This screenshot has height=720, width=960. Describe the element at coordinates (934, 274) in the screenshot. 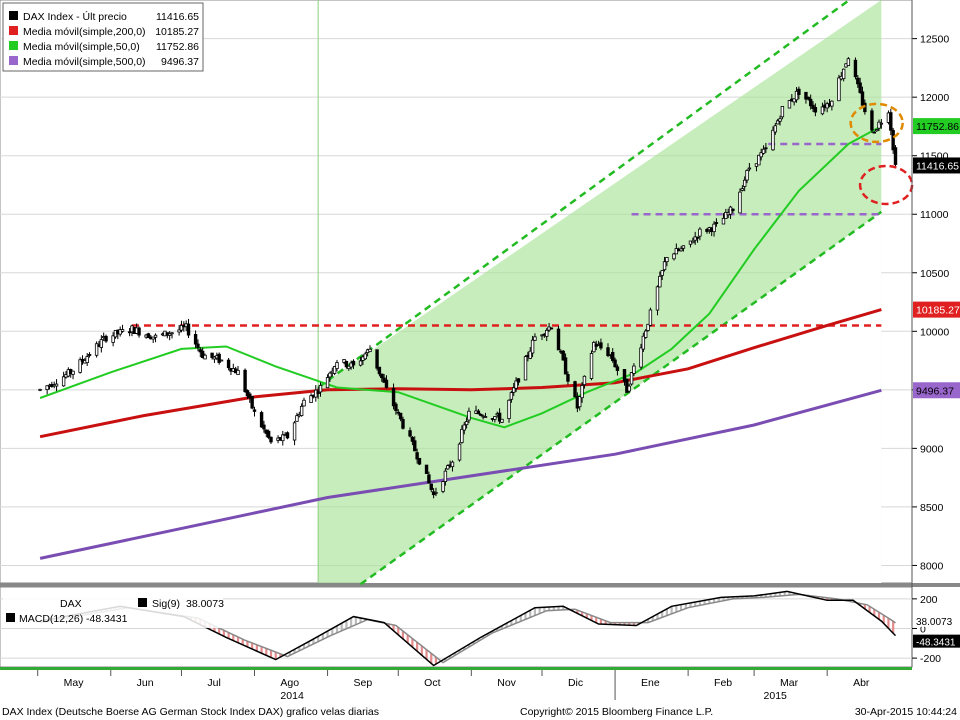

I see `y-tick-label-10500: 10500` at that location.